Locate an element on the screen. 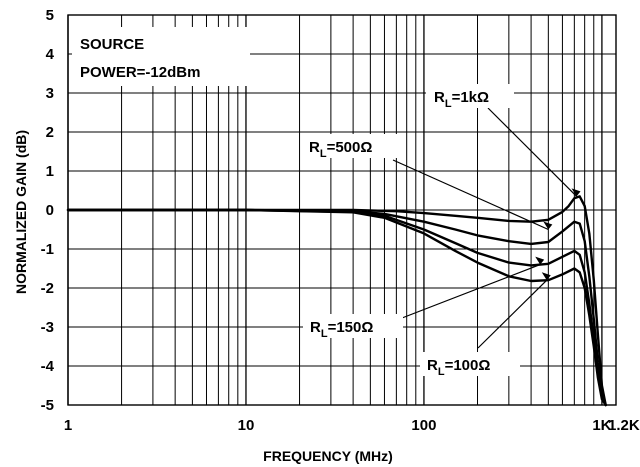 The width and height of the screenshot is (640, 467). x-axis-label: FREQUENCY (MHz) is located at coordinates (328, 456).